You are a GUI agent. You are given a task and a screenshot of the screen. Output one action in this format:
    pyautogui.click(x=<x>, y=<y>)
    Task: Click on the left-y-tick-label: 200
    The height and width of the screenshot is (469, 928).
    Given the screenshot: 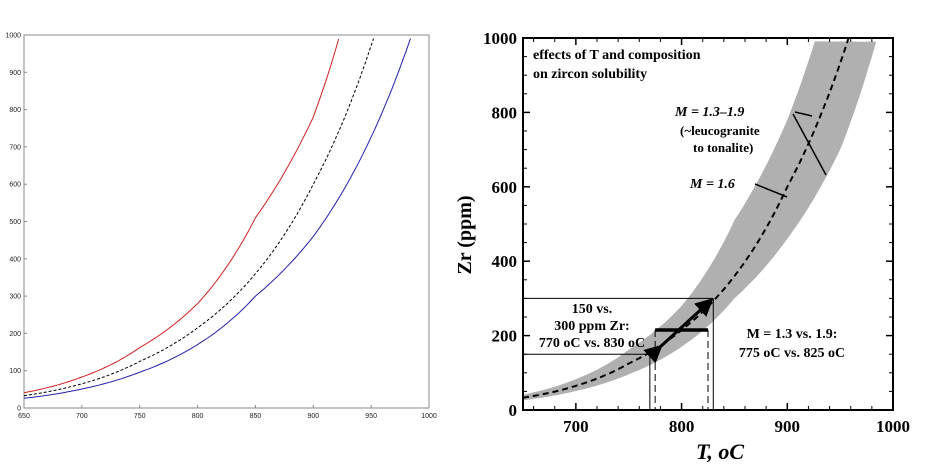 What is the action you would take?
    pyautogui.click(x=15, y=334)
    